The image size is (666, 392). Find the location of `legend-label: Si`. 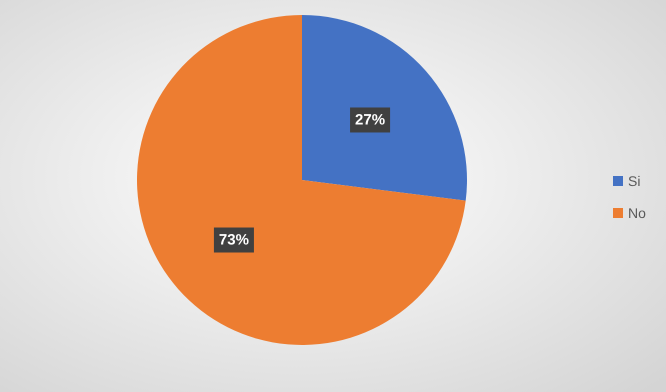

legend-label: Si is located at coordinates (634, 181).